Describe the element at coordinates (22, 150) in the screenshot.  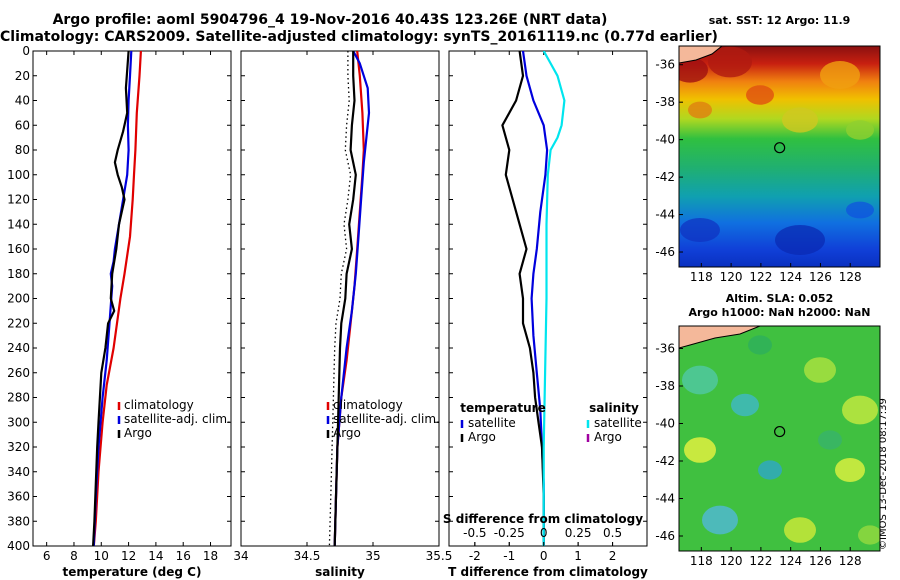
I see `temperature-ytick-label: 80` at that location.